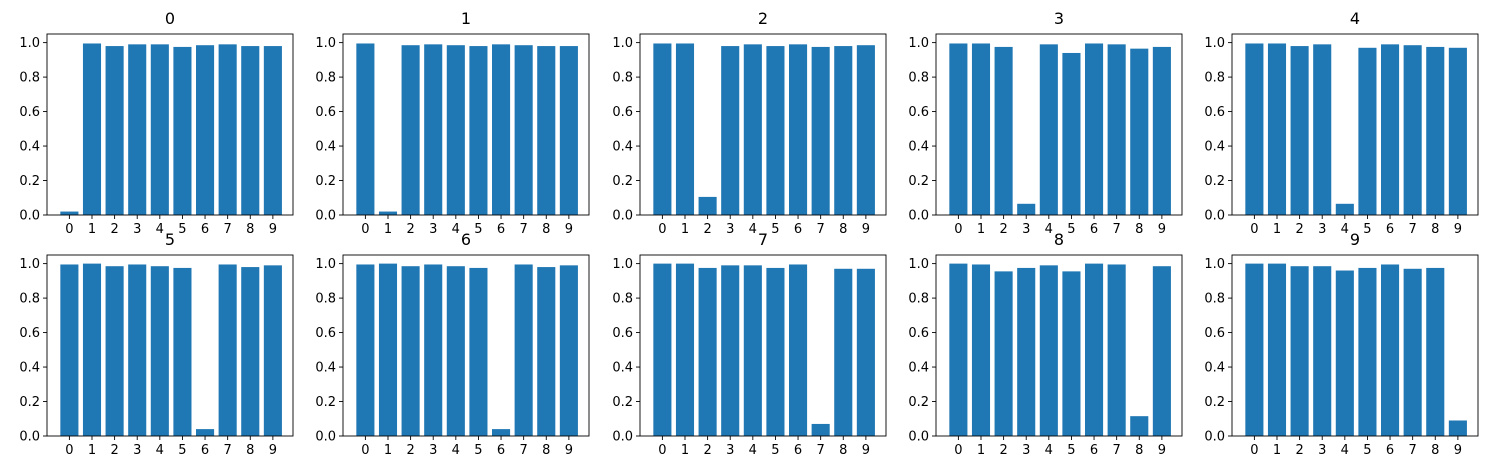  What do you see at coordinates (918, 333) in the screenshot?
I see `y-tick-label: 0.6` at bounding box center [918, 333].